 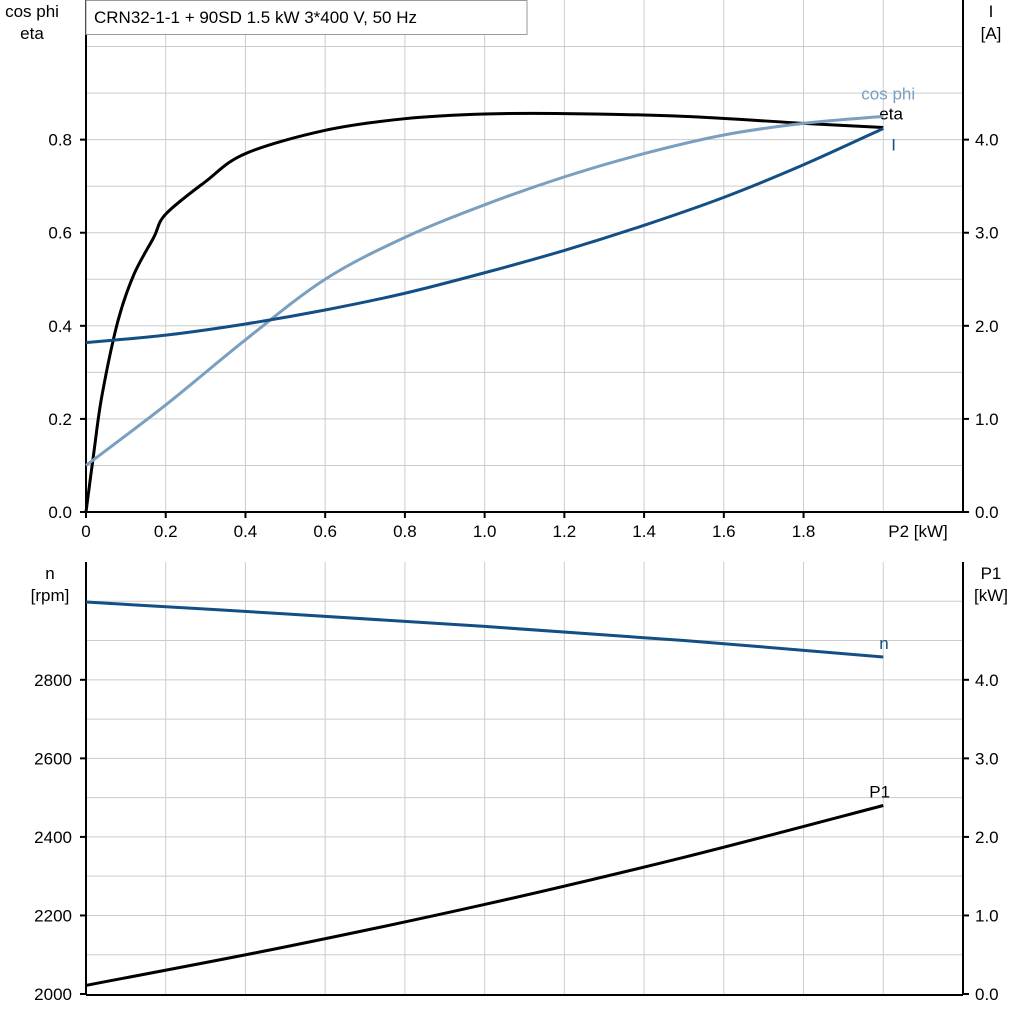 I want to click on y-axis-label-right: [A], so click(x=991, y=33).